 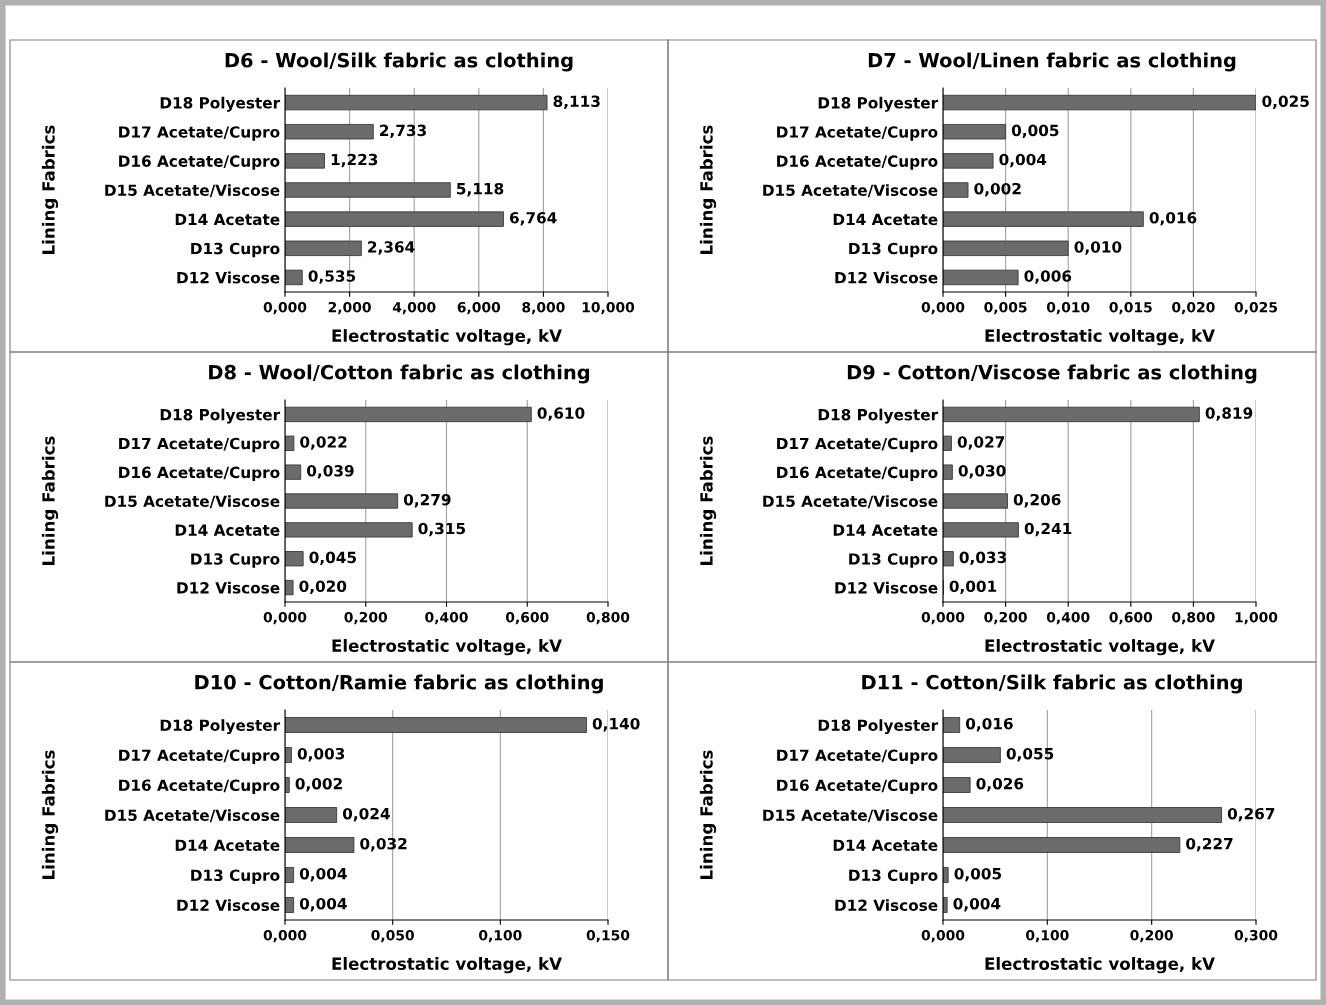 What do you see at coordinates (391, 248) in the screenshot?
I see `data-label: 2,364` at bounding box center [391, 248].